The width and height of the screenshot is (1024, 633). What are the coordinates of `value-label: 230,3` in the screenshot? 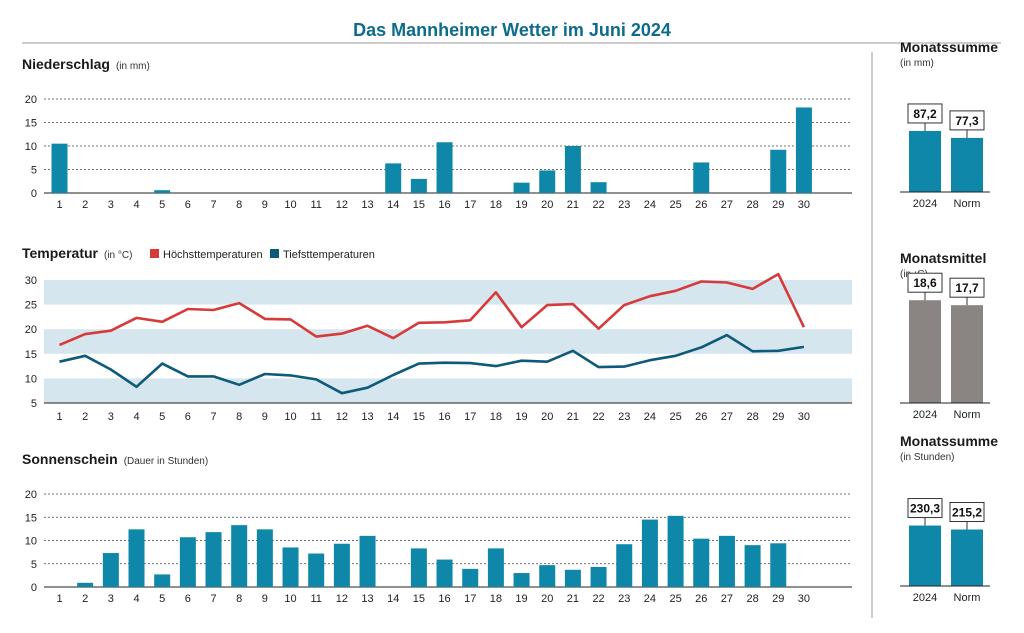 It's located at (925, 509).